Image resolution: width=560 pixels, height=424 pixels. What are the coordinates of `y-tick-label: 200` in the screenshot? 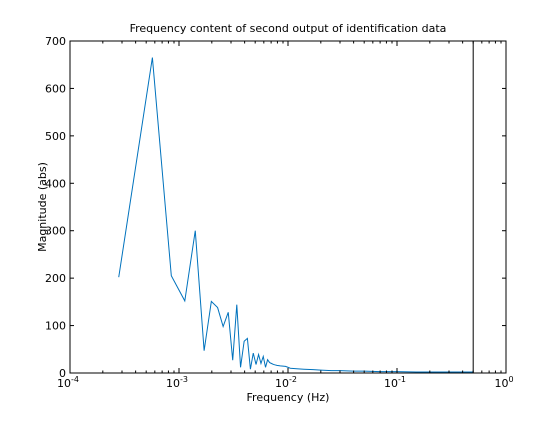 It's located at (55, 278).